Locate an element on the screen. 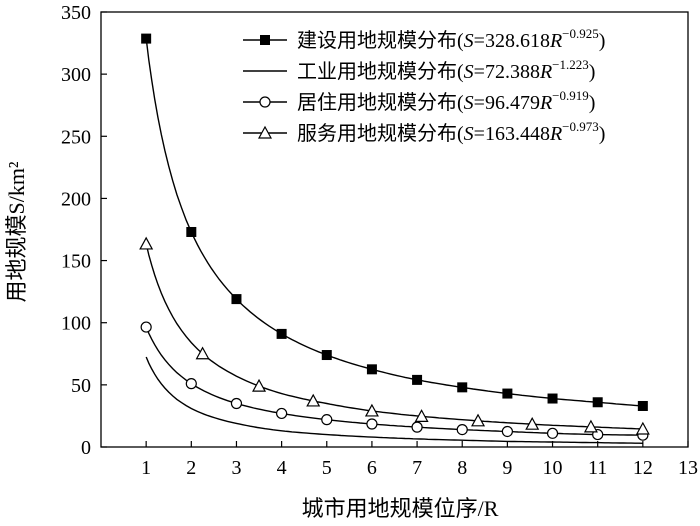 Image resolution: width=700 pixels, height=526 pixels. x-tick-label: 9 is located at coordinates (507, 468).